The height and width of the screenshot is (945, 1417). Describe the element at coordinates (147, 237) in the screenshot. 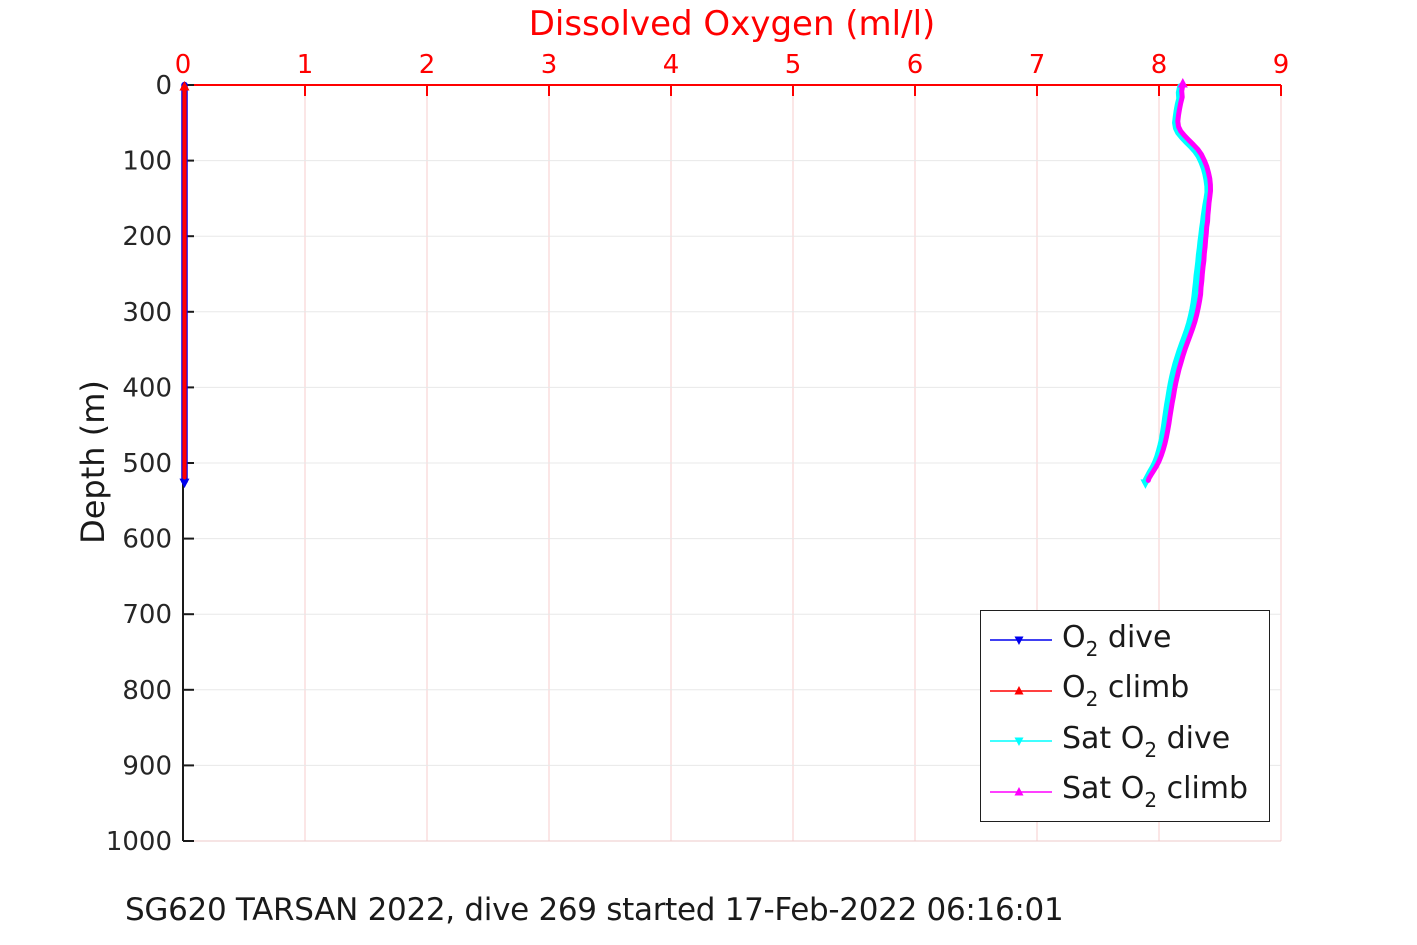

I see `y-tick-label: 200` at that location.